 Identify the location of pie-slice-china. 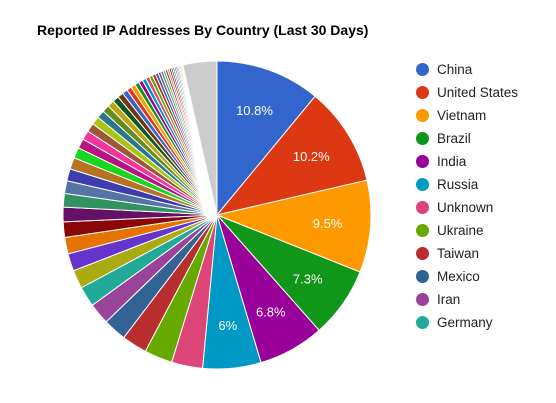
(266, 138).